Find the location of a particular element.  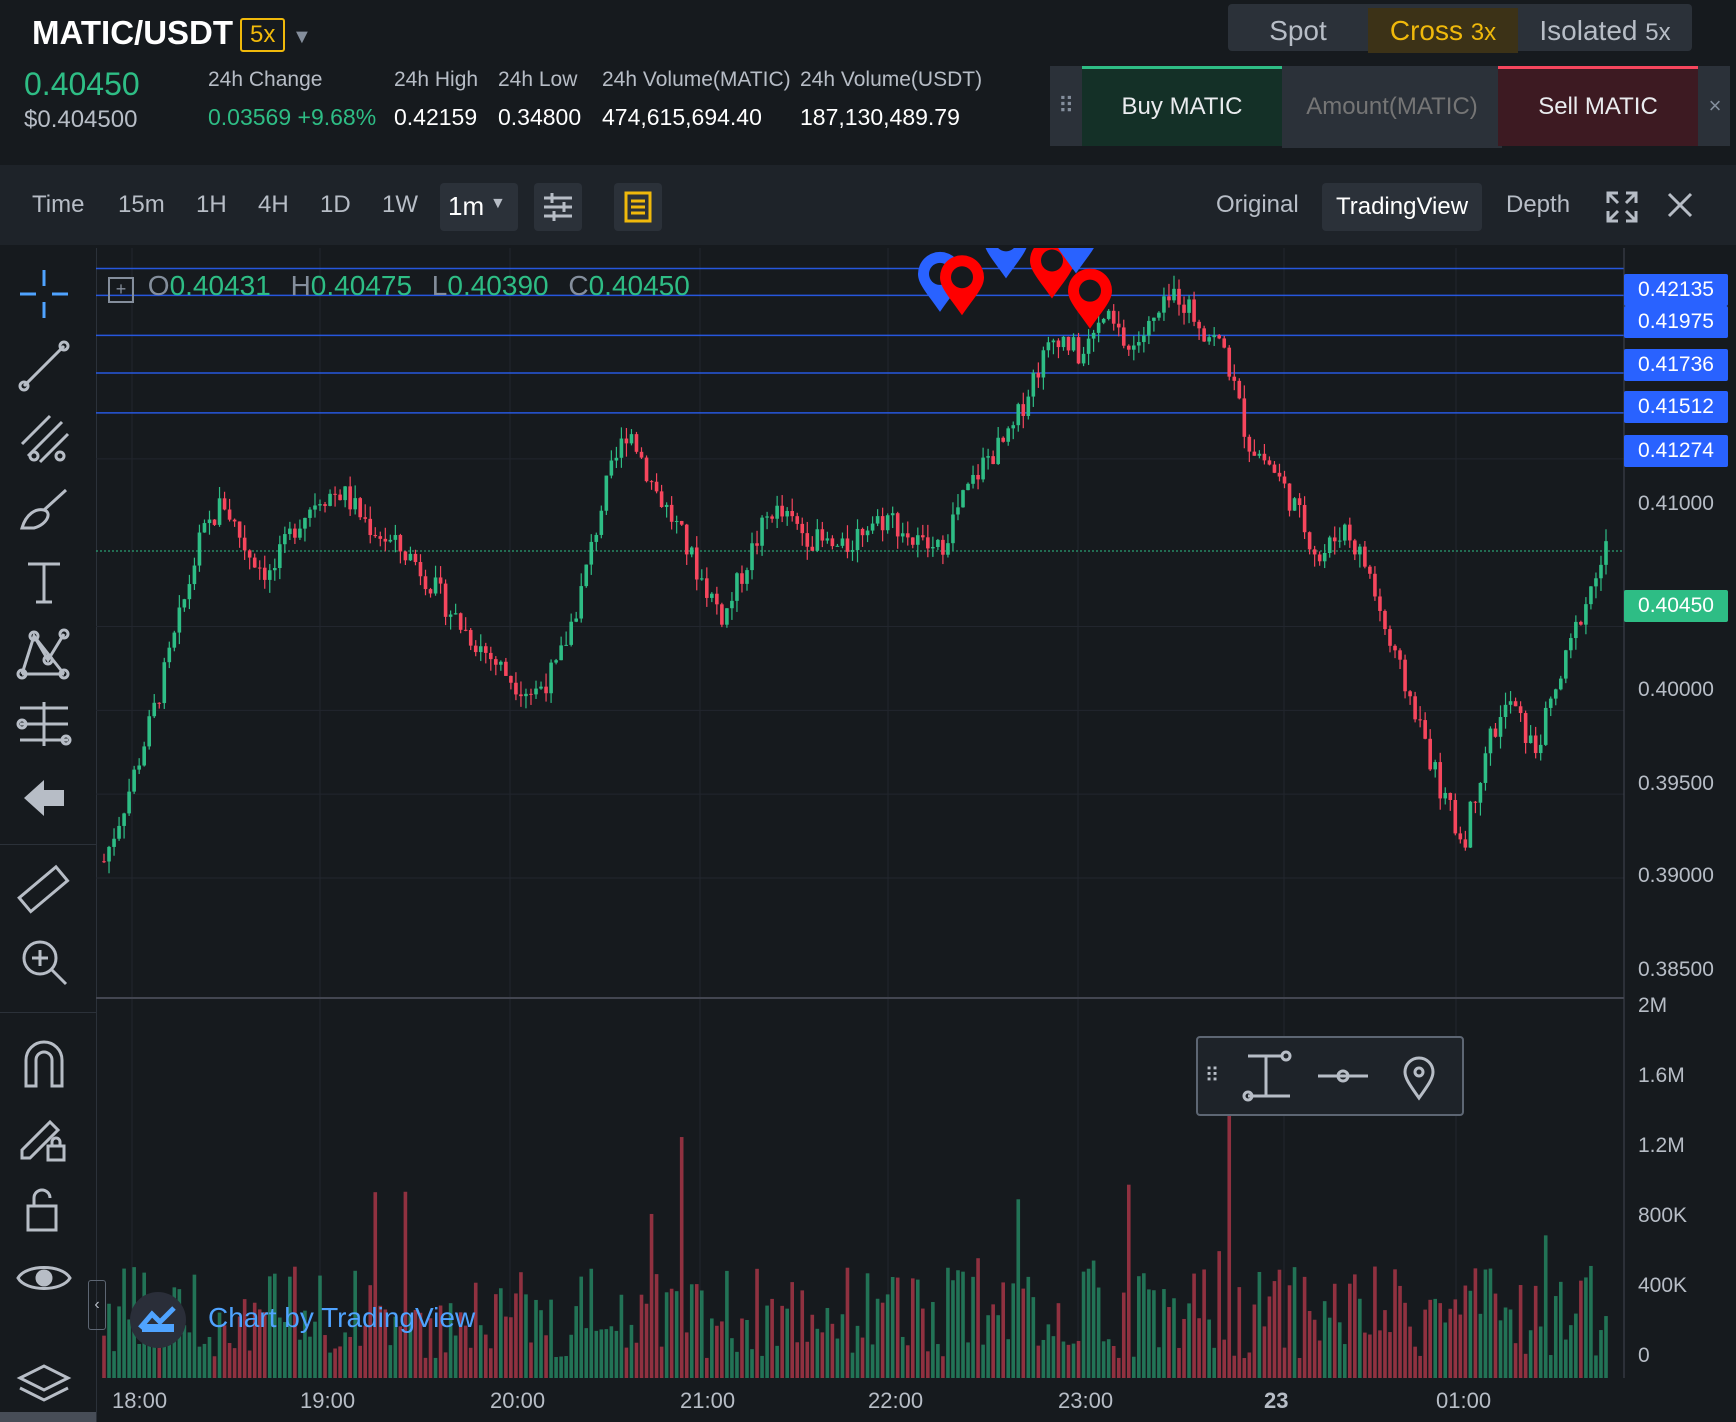

interval-dropdown: 1m ▼ is located at coordinates (479, 207).